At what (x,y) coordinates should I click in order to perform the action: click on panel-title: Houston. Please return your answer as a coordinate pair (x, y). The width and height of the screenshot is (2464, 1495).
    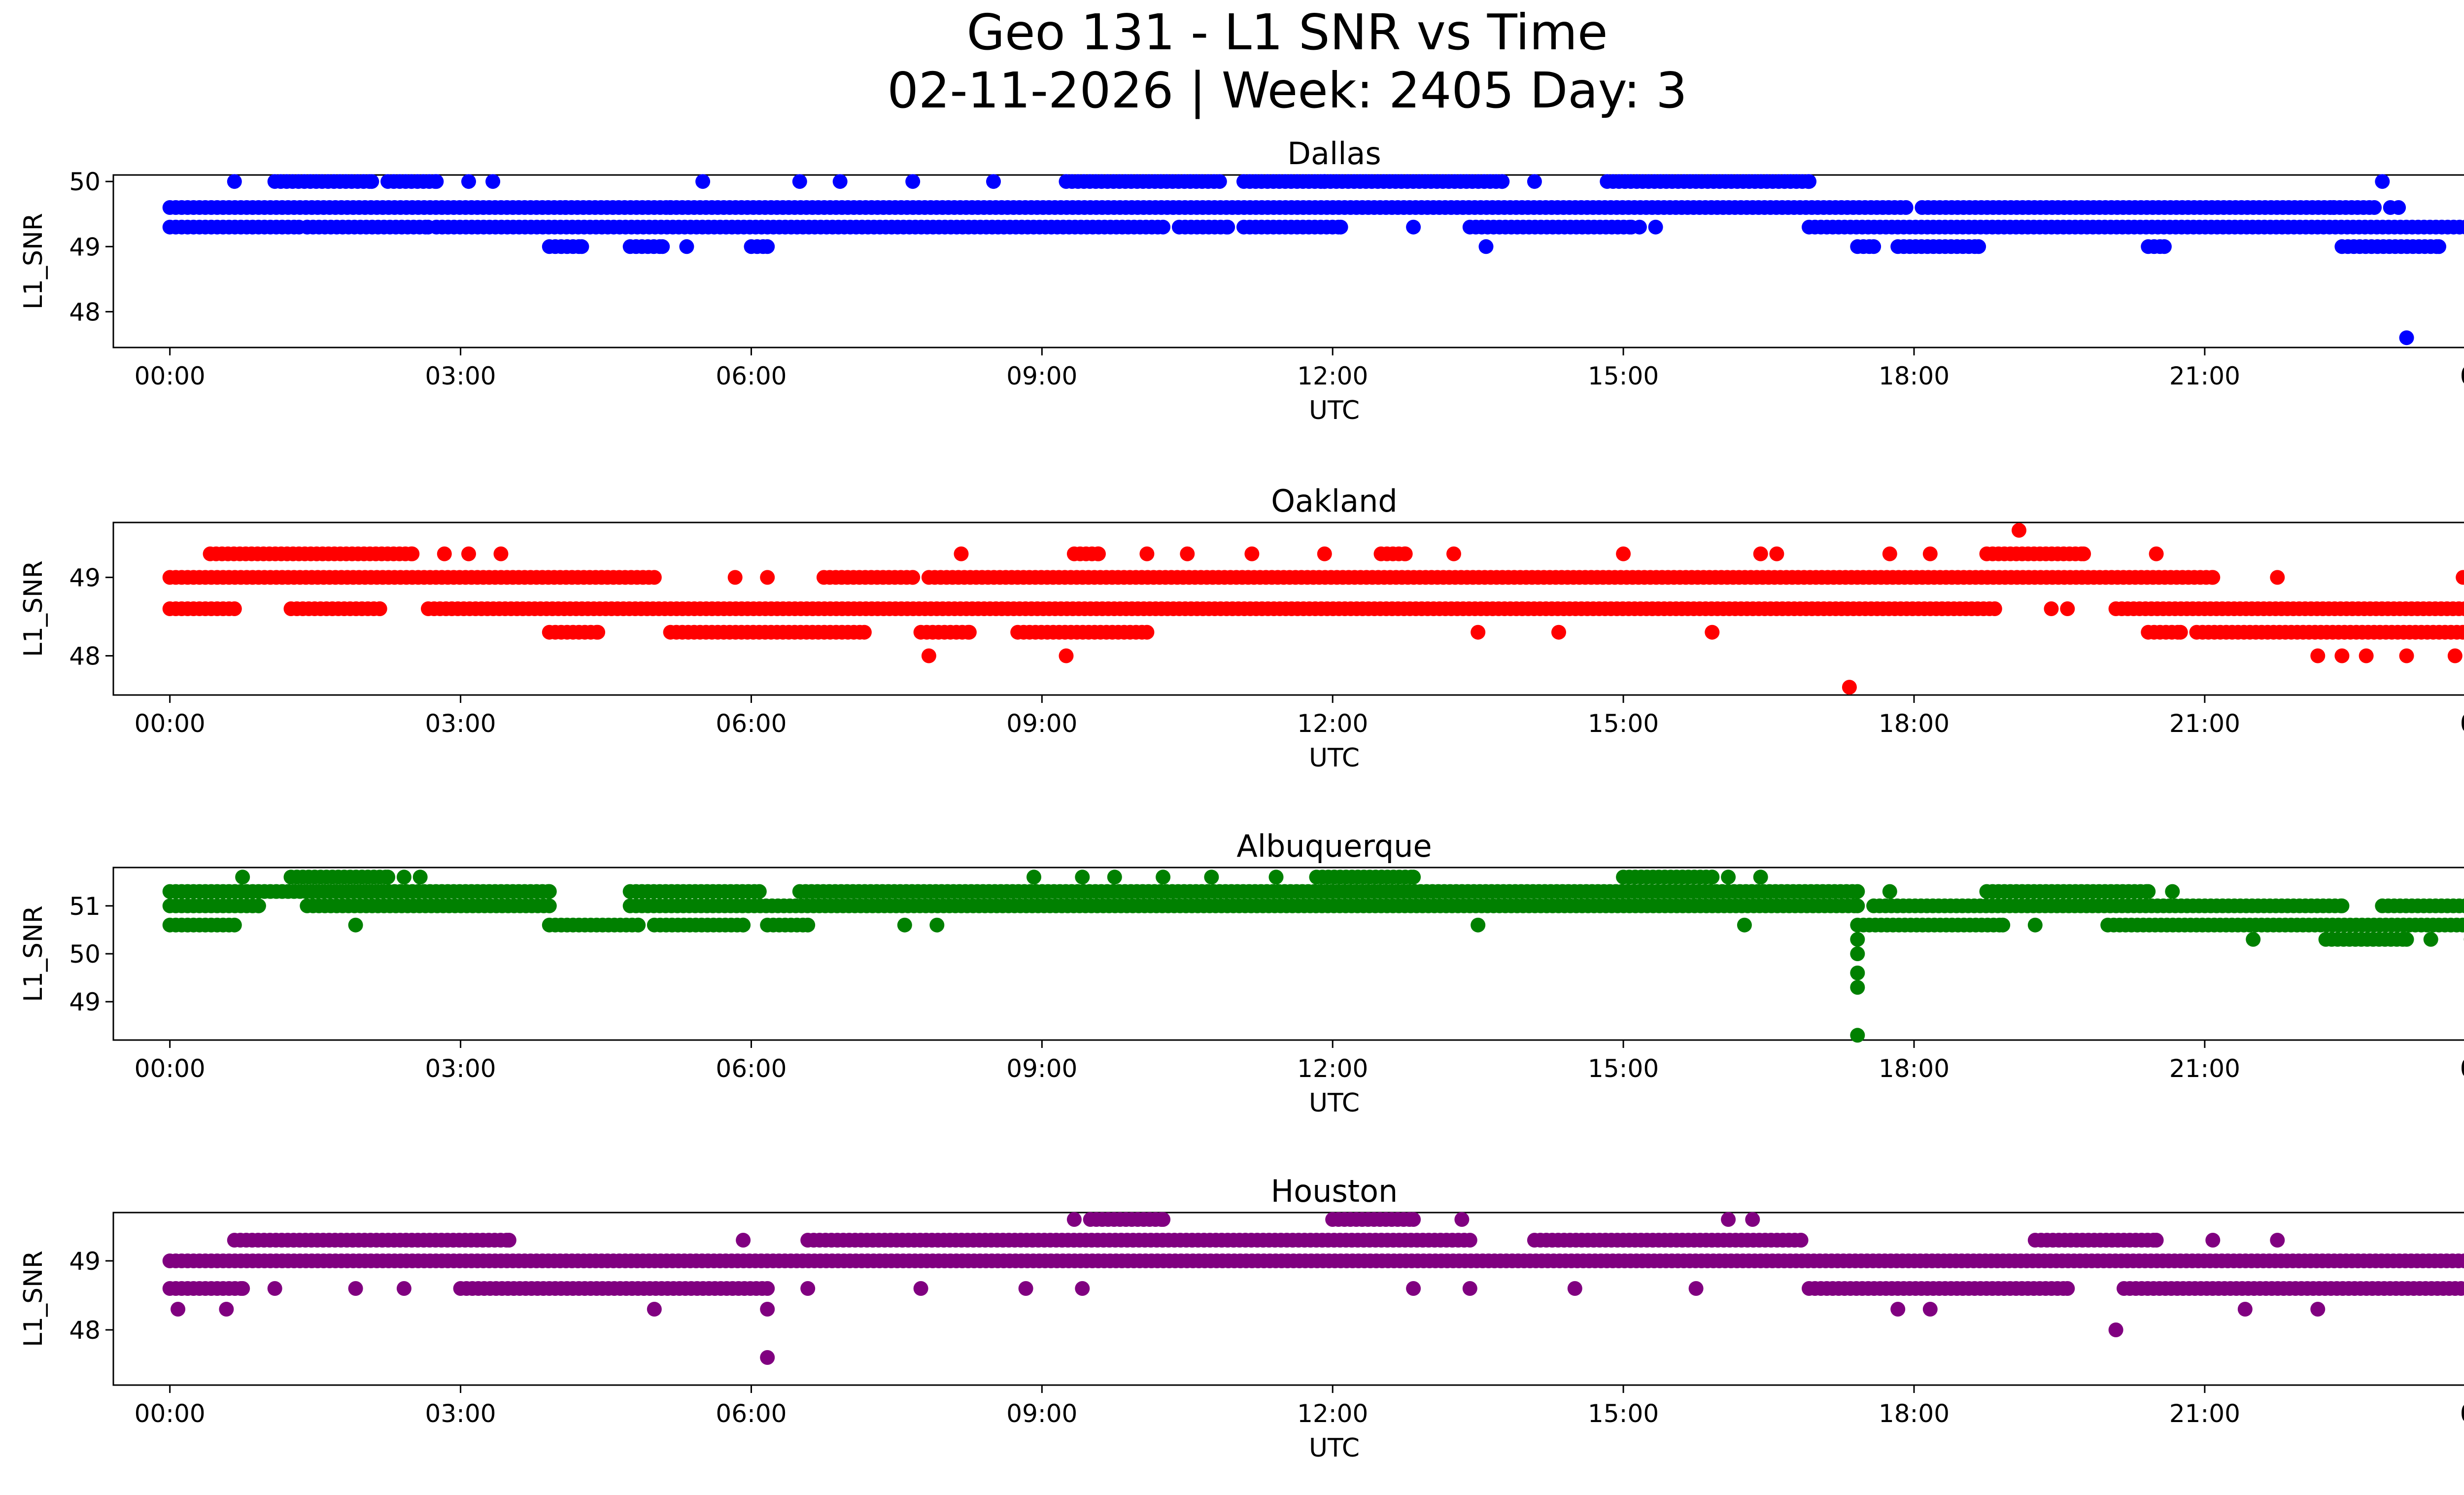
    Looking at the image, I should click on (1334, 1191).